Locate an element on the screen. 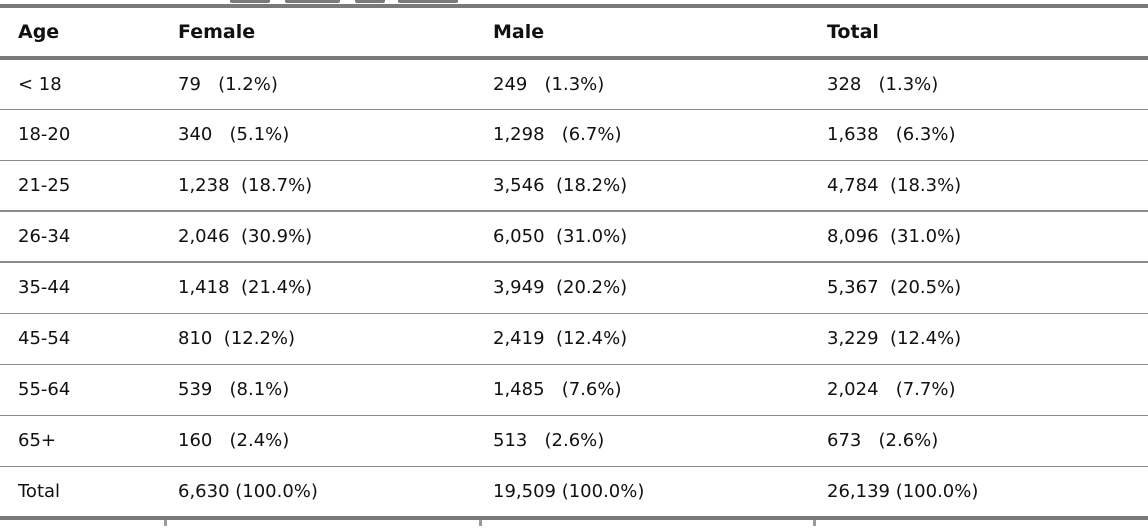  cell-age: 26-34 is located at coordinates (44, 236).